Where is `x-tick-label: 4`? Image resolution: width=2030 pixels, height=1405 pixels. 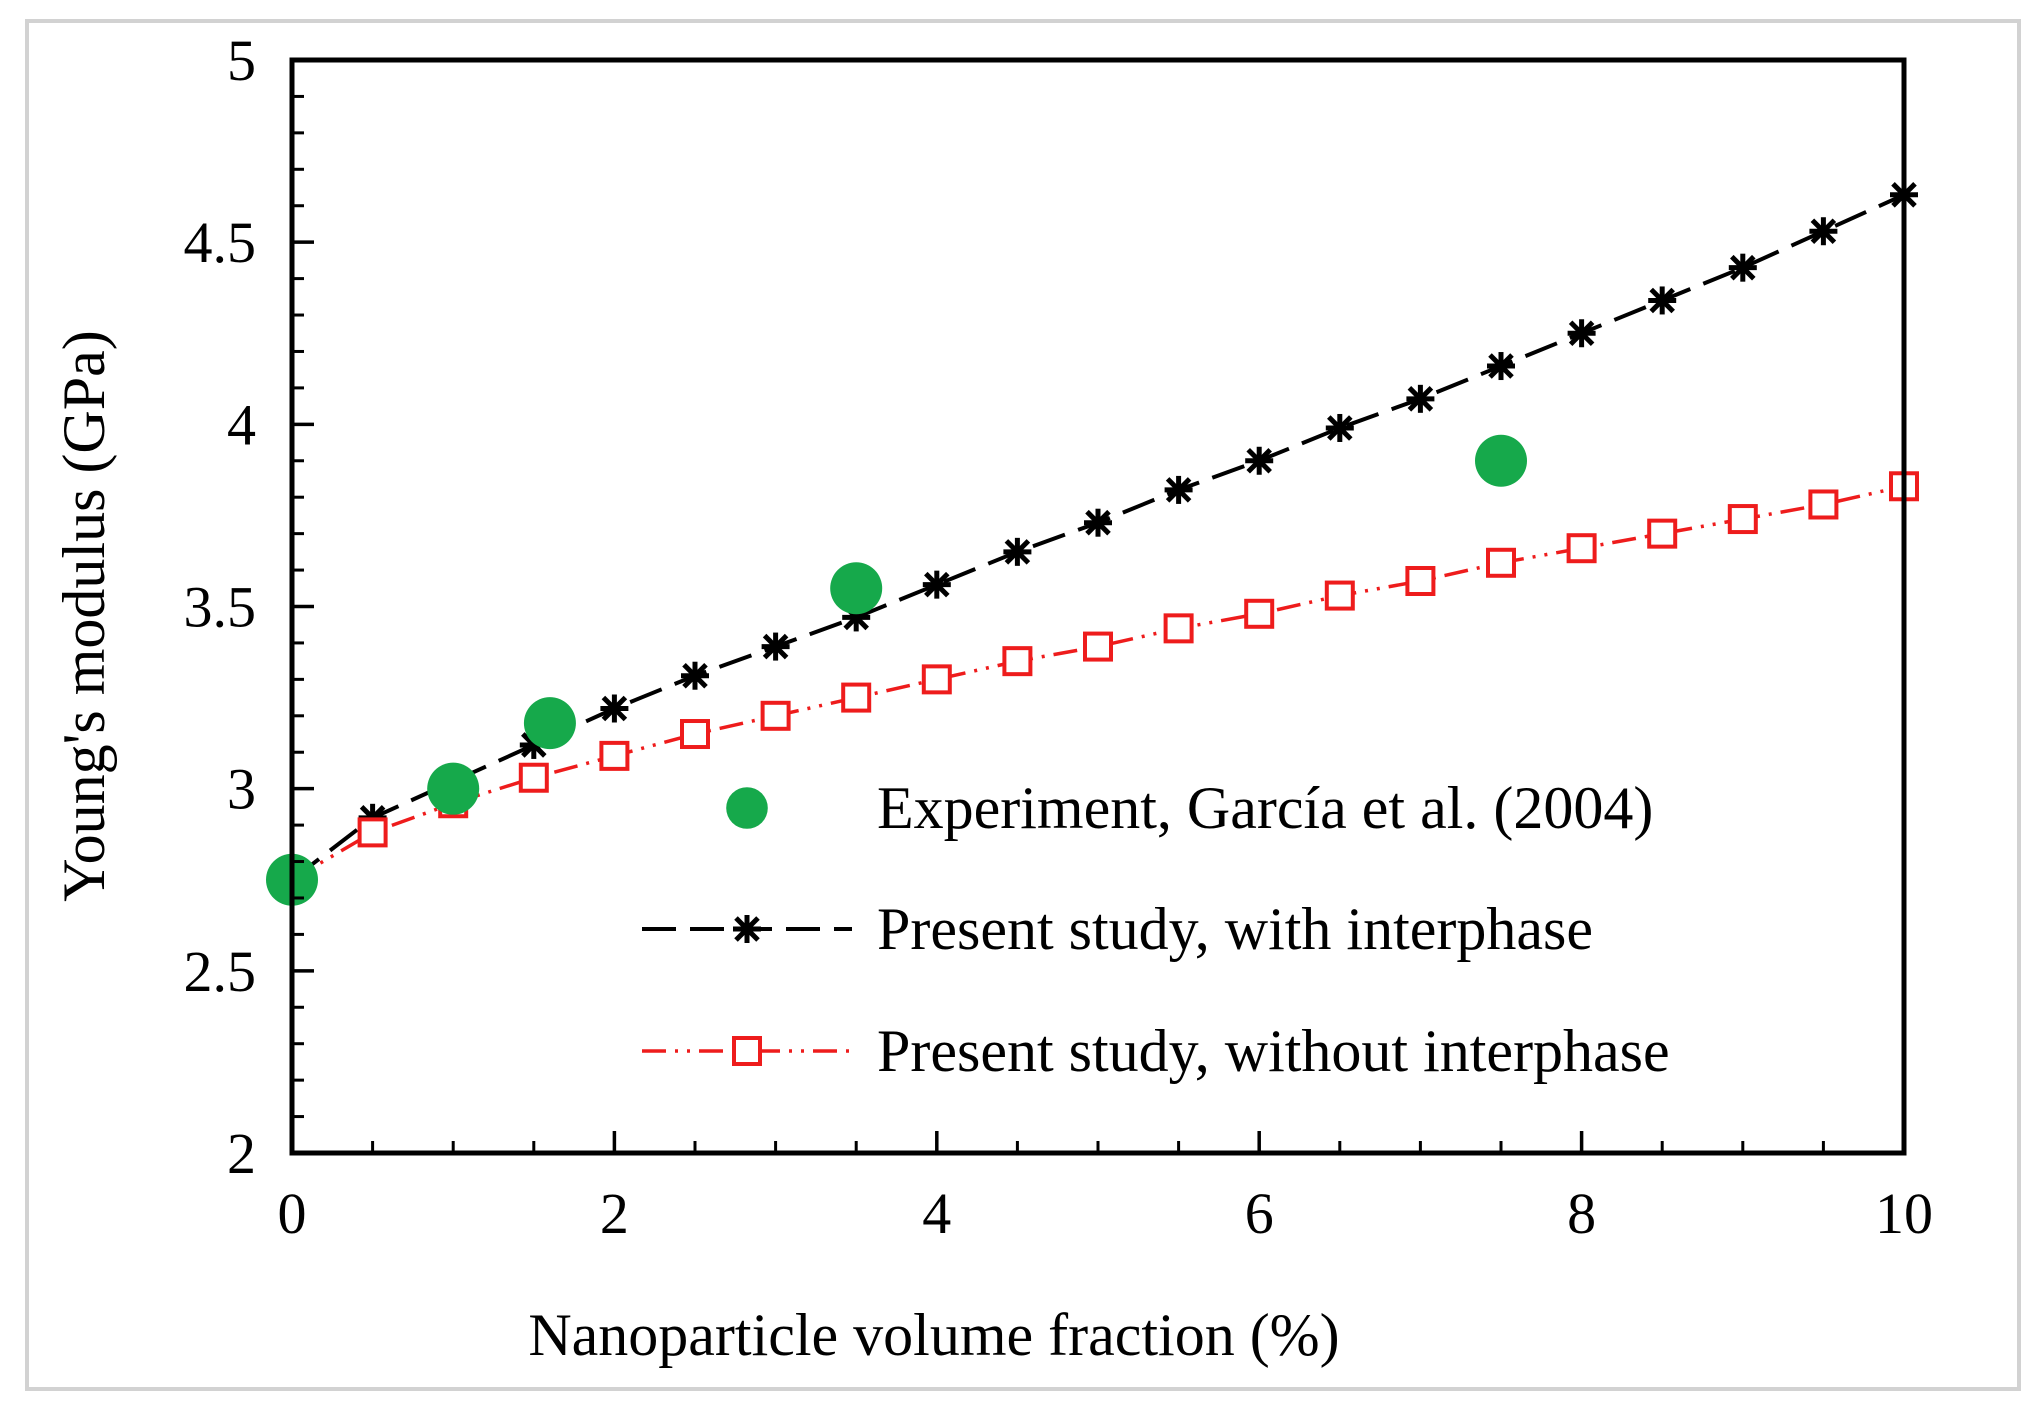 x-tick-label: 4 is located at coordinates (936, 1213).